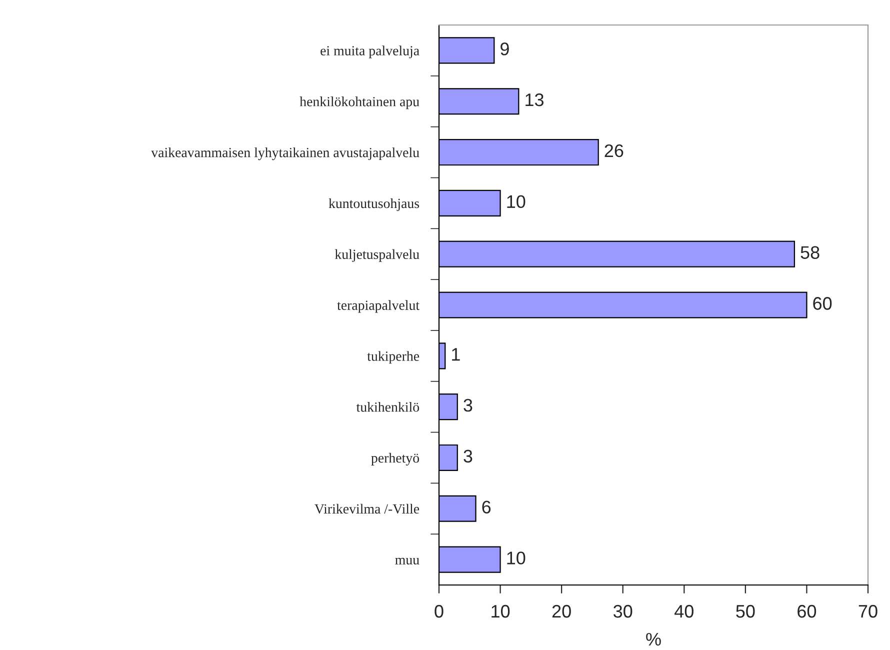 This screenshot has width=890, height=650. Describe the element at coordinates (370, 52) in the screenshot. I see `y-tick-label: ei muita palveluja` at that location.